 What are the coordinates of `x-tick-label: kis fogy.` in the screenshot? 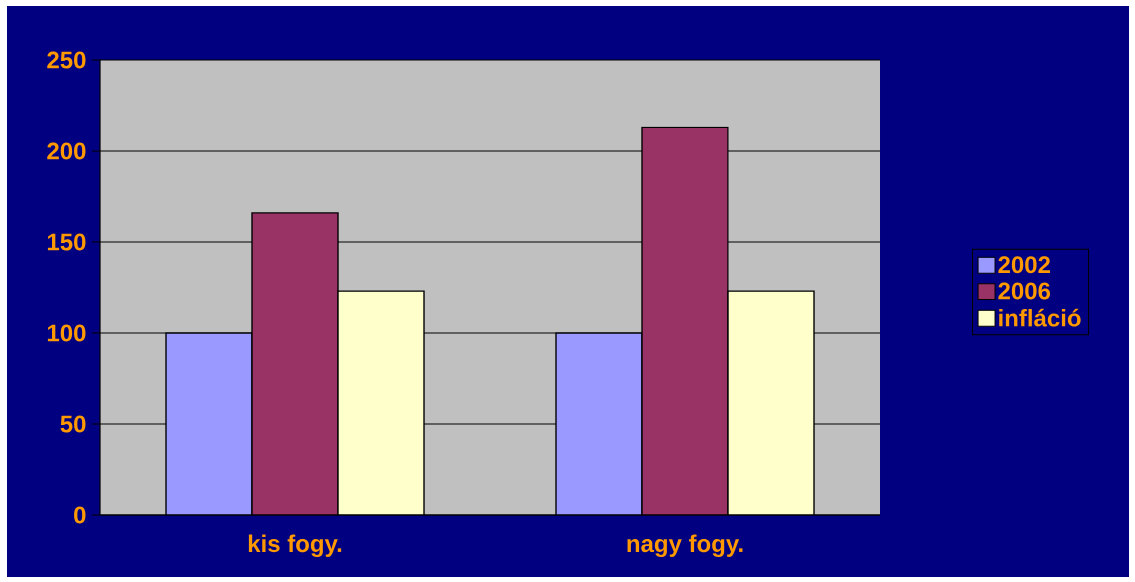 It's located at (295, 546).